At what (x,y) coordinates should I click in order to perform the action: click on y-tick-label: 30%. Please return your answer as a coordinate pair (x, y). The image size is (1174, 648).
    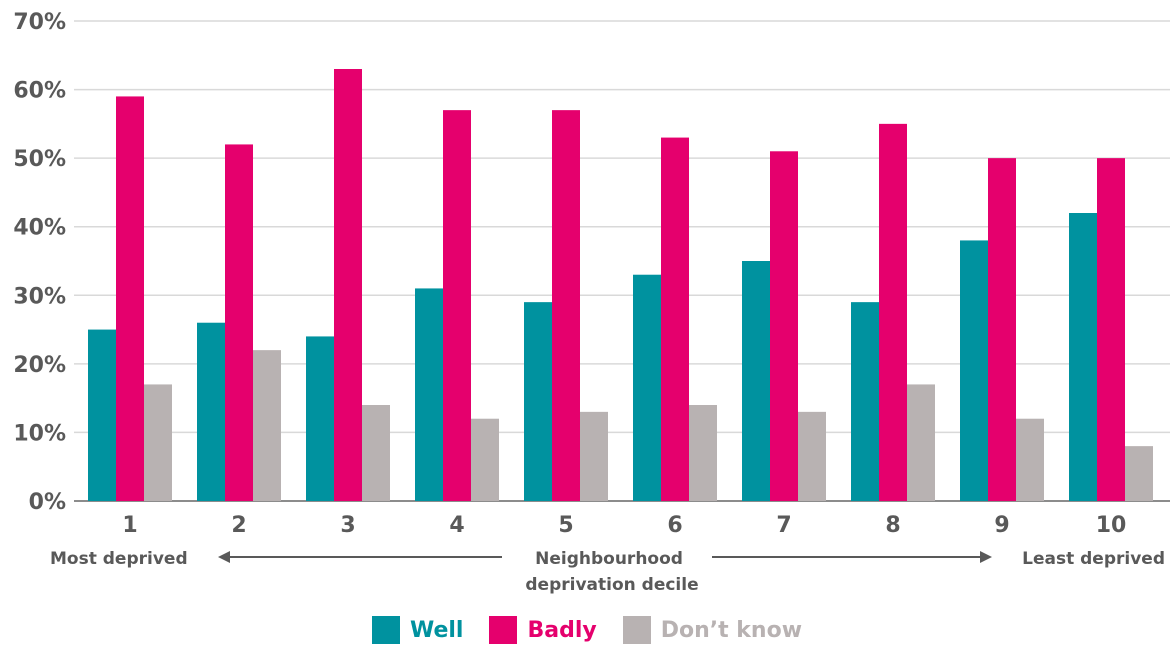
    Looking at the image, I should click on (39, 296).